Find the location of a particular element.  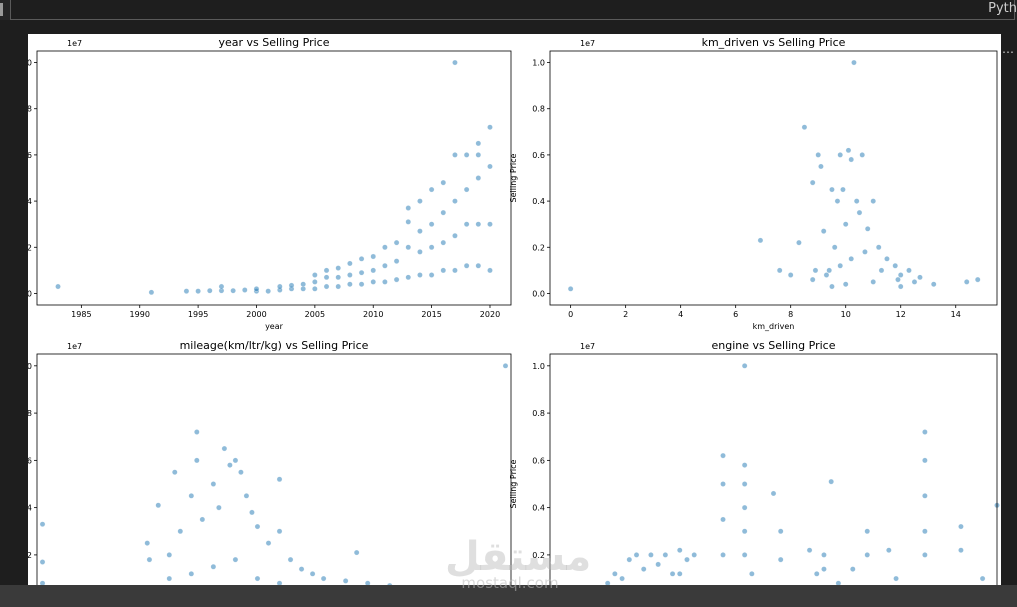

y-tick-label: 0.2 is located at coordinates (538, 247).